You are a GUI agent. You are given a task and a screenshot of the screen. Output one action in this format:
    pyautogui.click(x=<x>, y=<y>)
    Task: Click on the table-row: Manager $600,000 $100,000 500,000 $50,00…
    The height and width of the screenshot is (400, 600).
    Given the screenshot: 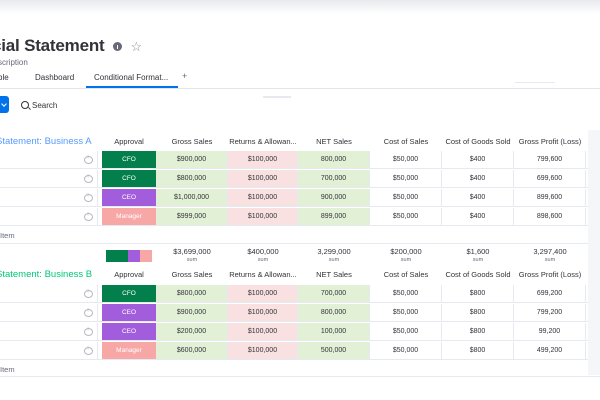 What is the action you would take?
    pyautogui.click(x=300, y=351)
    